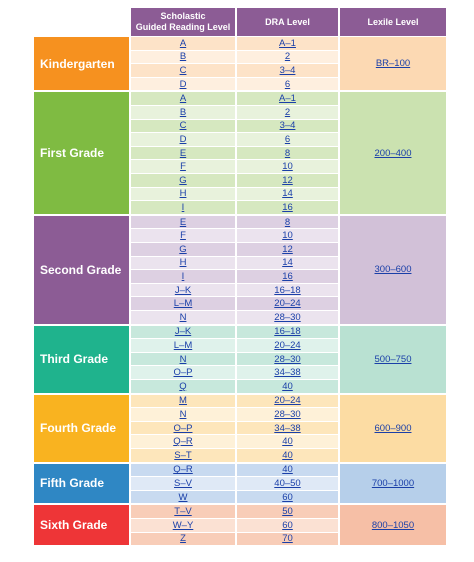  Describe the element at coordinates (393, 269) in the screenshot. I see `lexile-level-link: 300–600` at that location.